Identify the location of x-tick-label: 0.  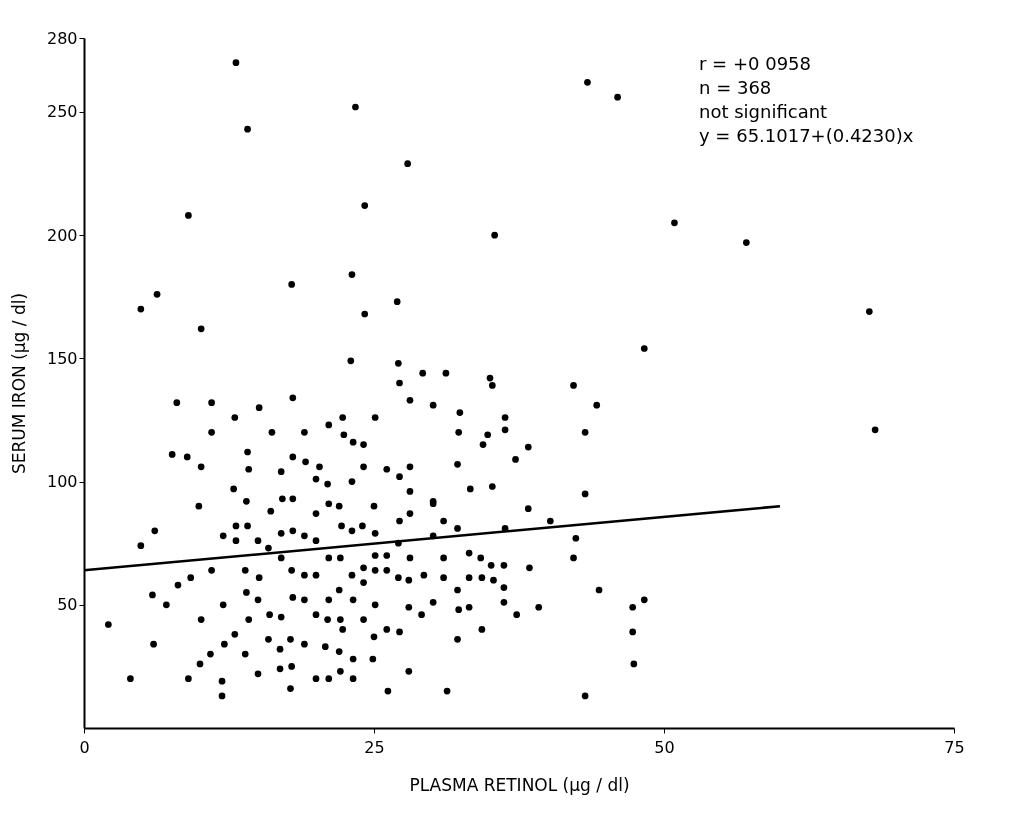
(84, 747).